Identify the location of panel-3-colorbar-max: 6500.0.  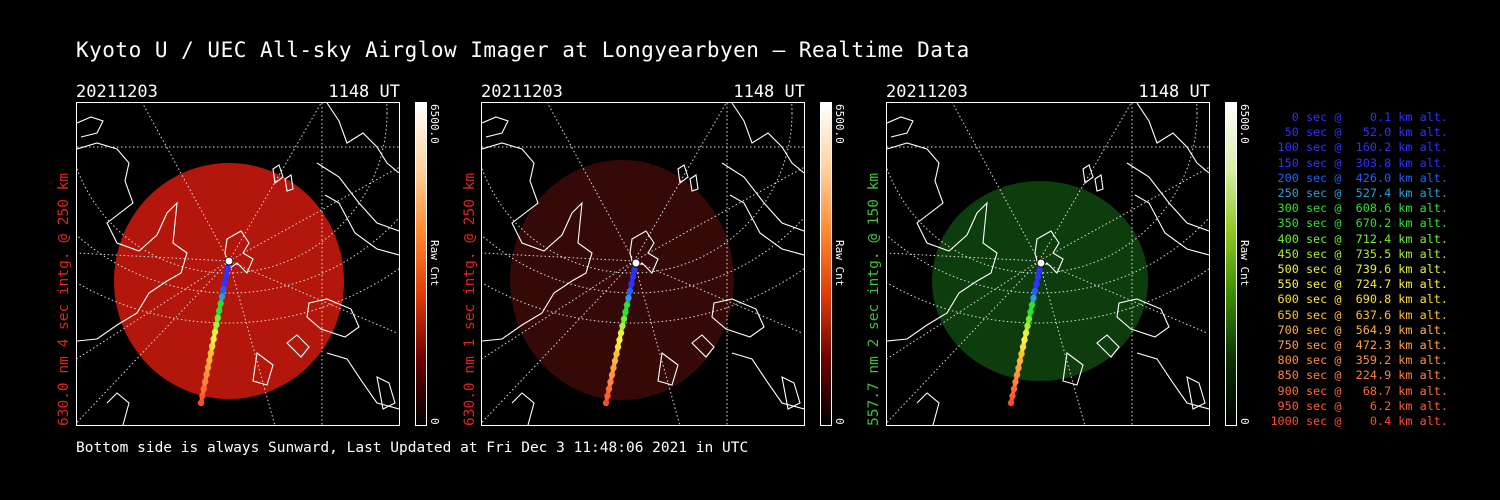
(1244, 124).